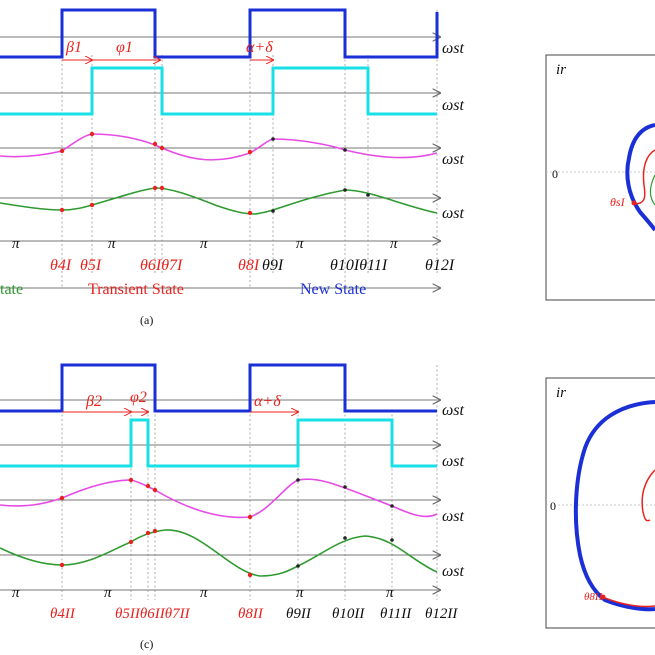 The width and height of the screenshot is (655, 655). What do you see at coordinates (11, 289) in the screenshot?
I see `panel-a-state-left: tate` at bounding box center [11, 289].